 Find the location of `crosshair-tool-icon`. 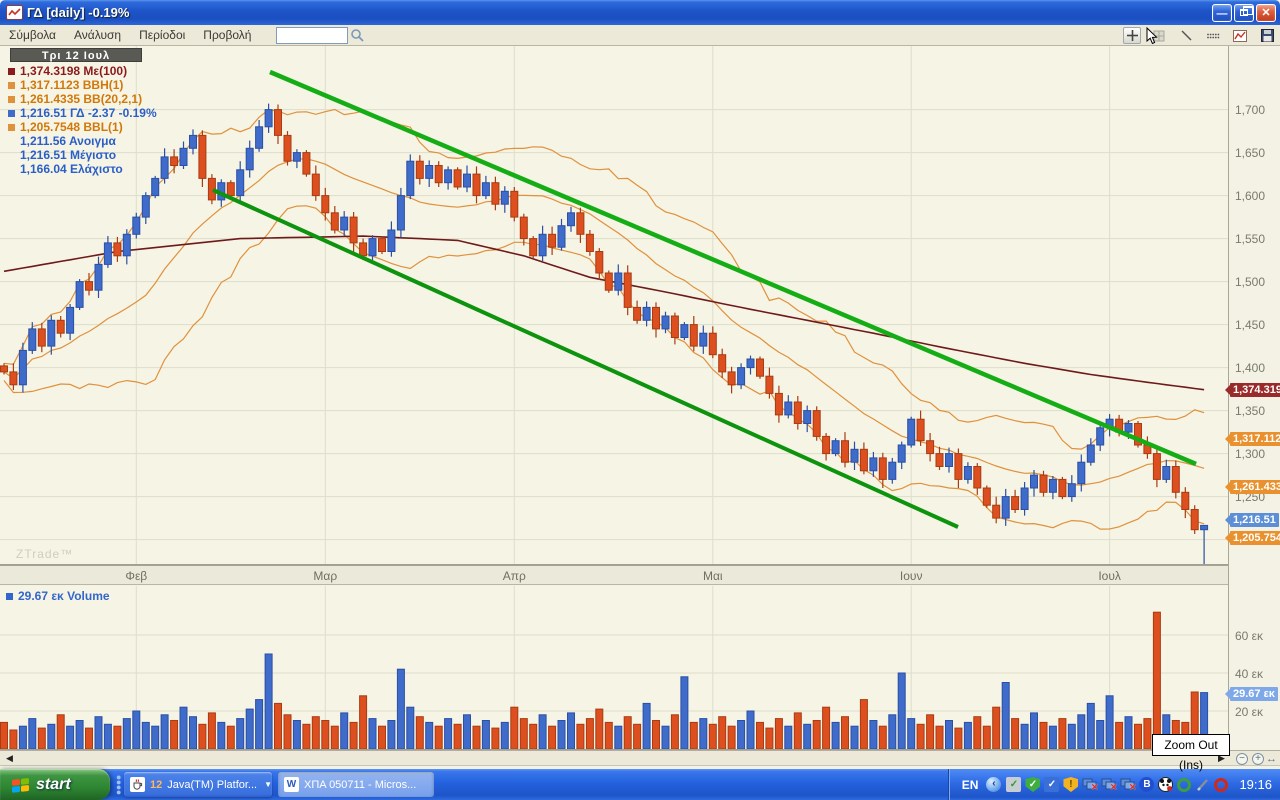

crosshair-tool-icon is located at coordinates (1132, 35).